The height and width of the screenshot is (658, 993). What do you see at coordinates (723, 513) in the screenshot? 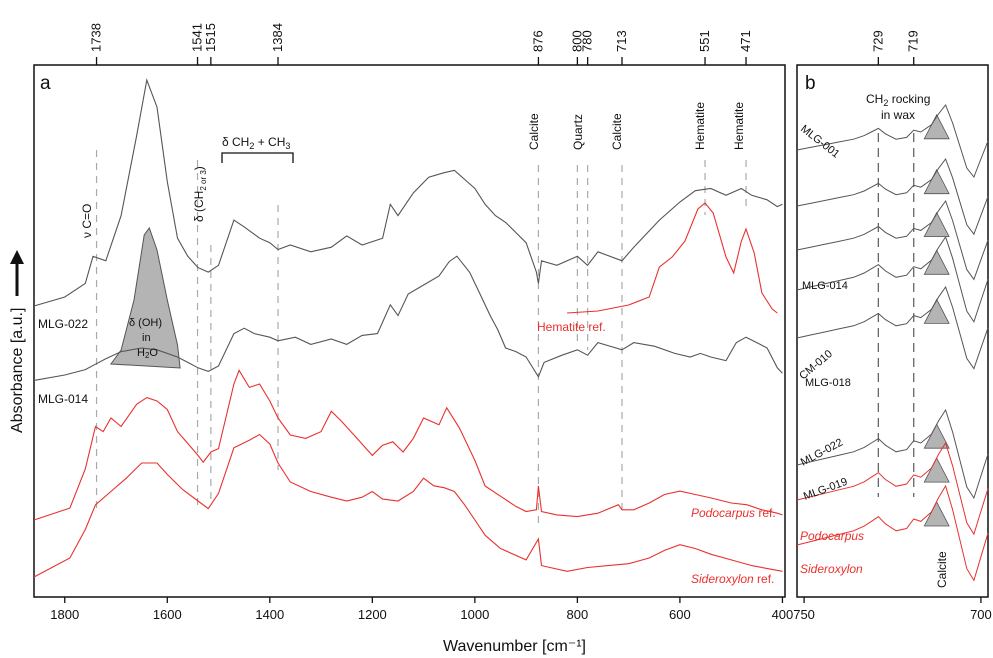
I see `podocarpus-name: Podocarpus` at bounding box center [723, 513].